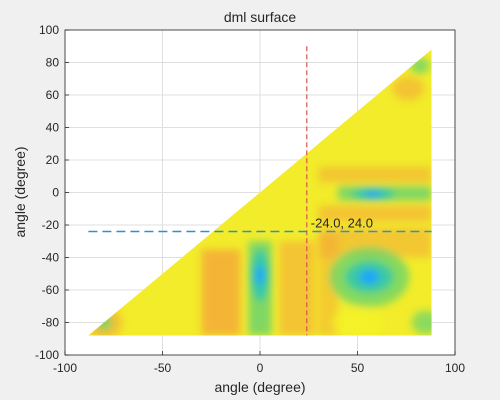  Describe the element at coordinates (53, 95) in the screenshot. I see `y-tick-label: 60` at that location.